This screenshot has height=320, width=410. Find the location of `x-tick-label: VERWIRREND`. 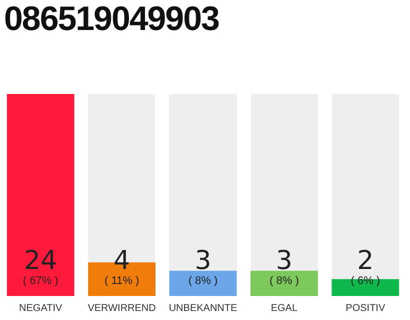

x-tick-label: VERWIRREND is located at coordinates (122, 308).